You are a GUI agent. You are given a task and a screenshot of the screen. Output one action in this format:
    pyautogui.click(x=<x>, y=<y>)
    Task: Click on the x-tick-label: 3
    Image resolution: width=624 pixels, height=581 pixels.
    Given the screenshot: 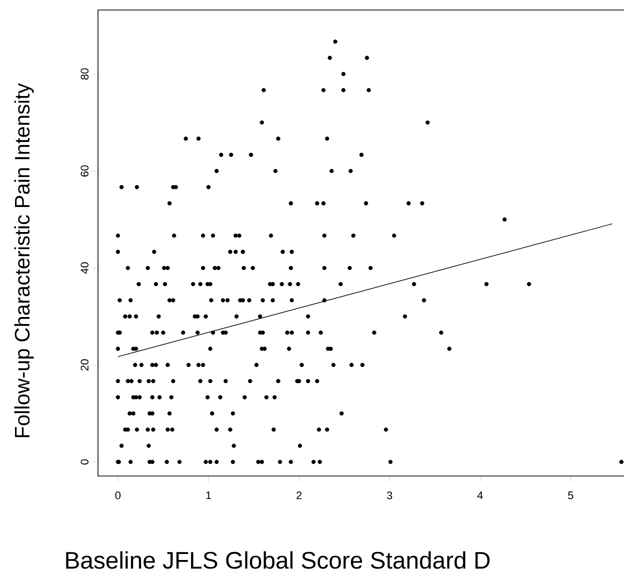 What is the action you would take?
    pyautogui.click(x=389, y=496)
    